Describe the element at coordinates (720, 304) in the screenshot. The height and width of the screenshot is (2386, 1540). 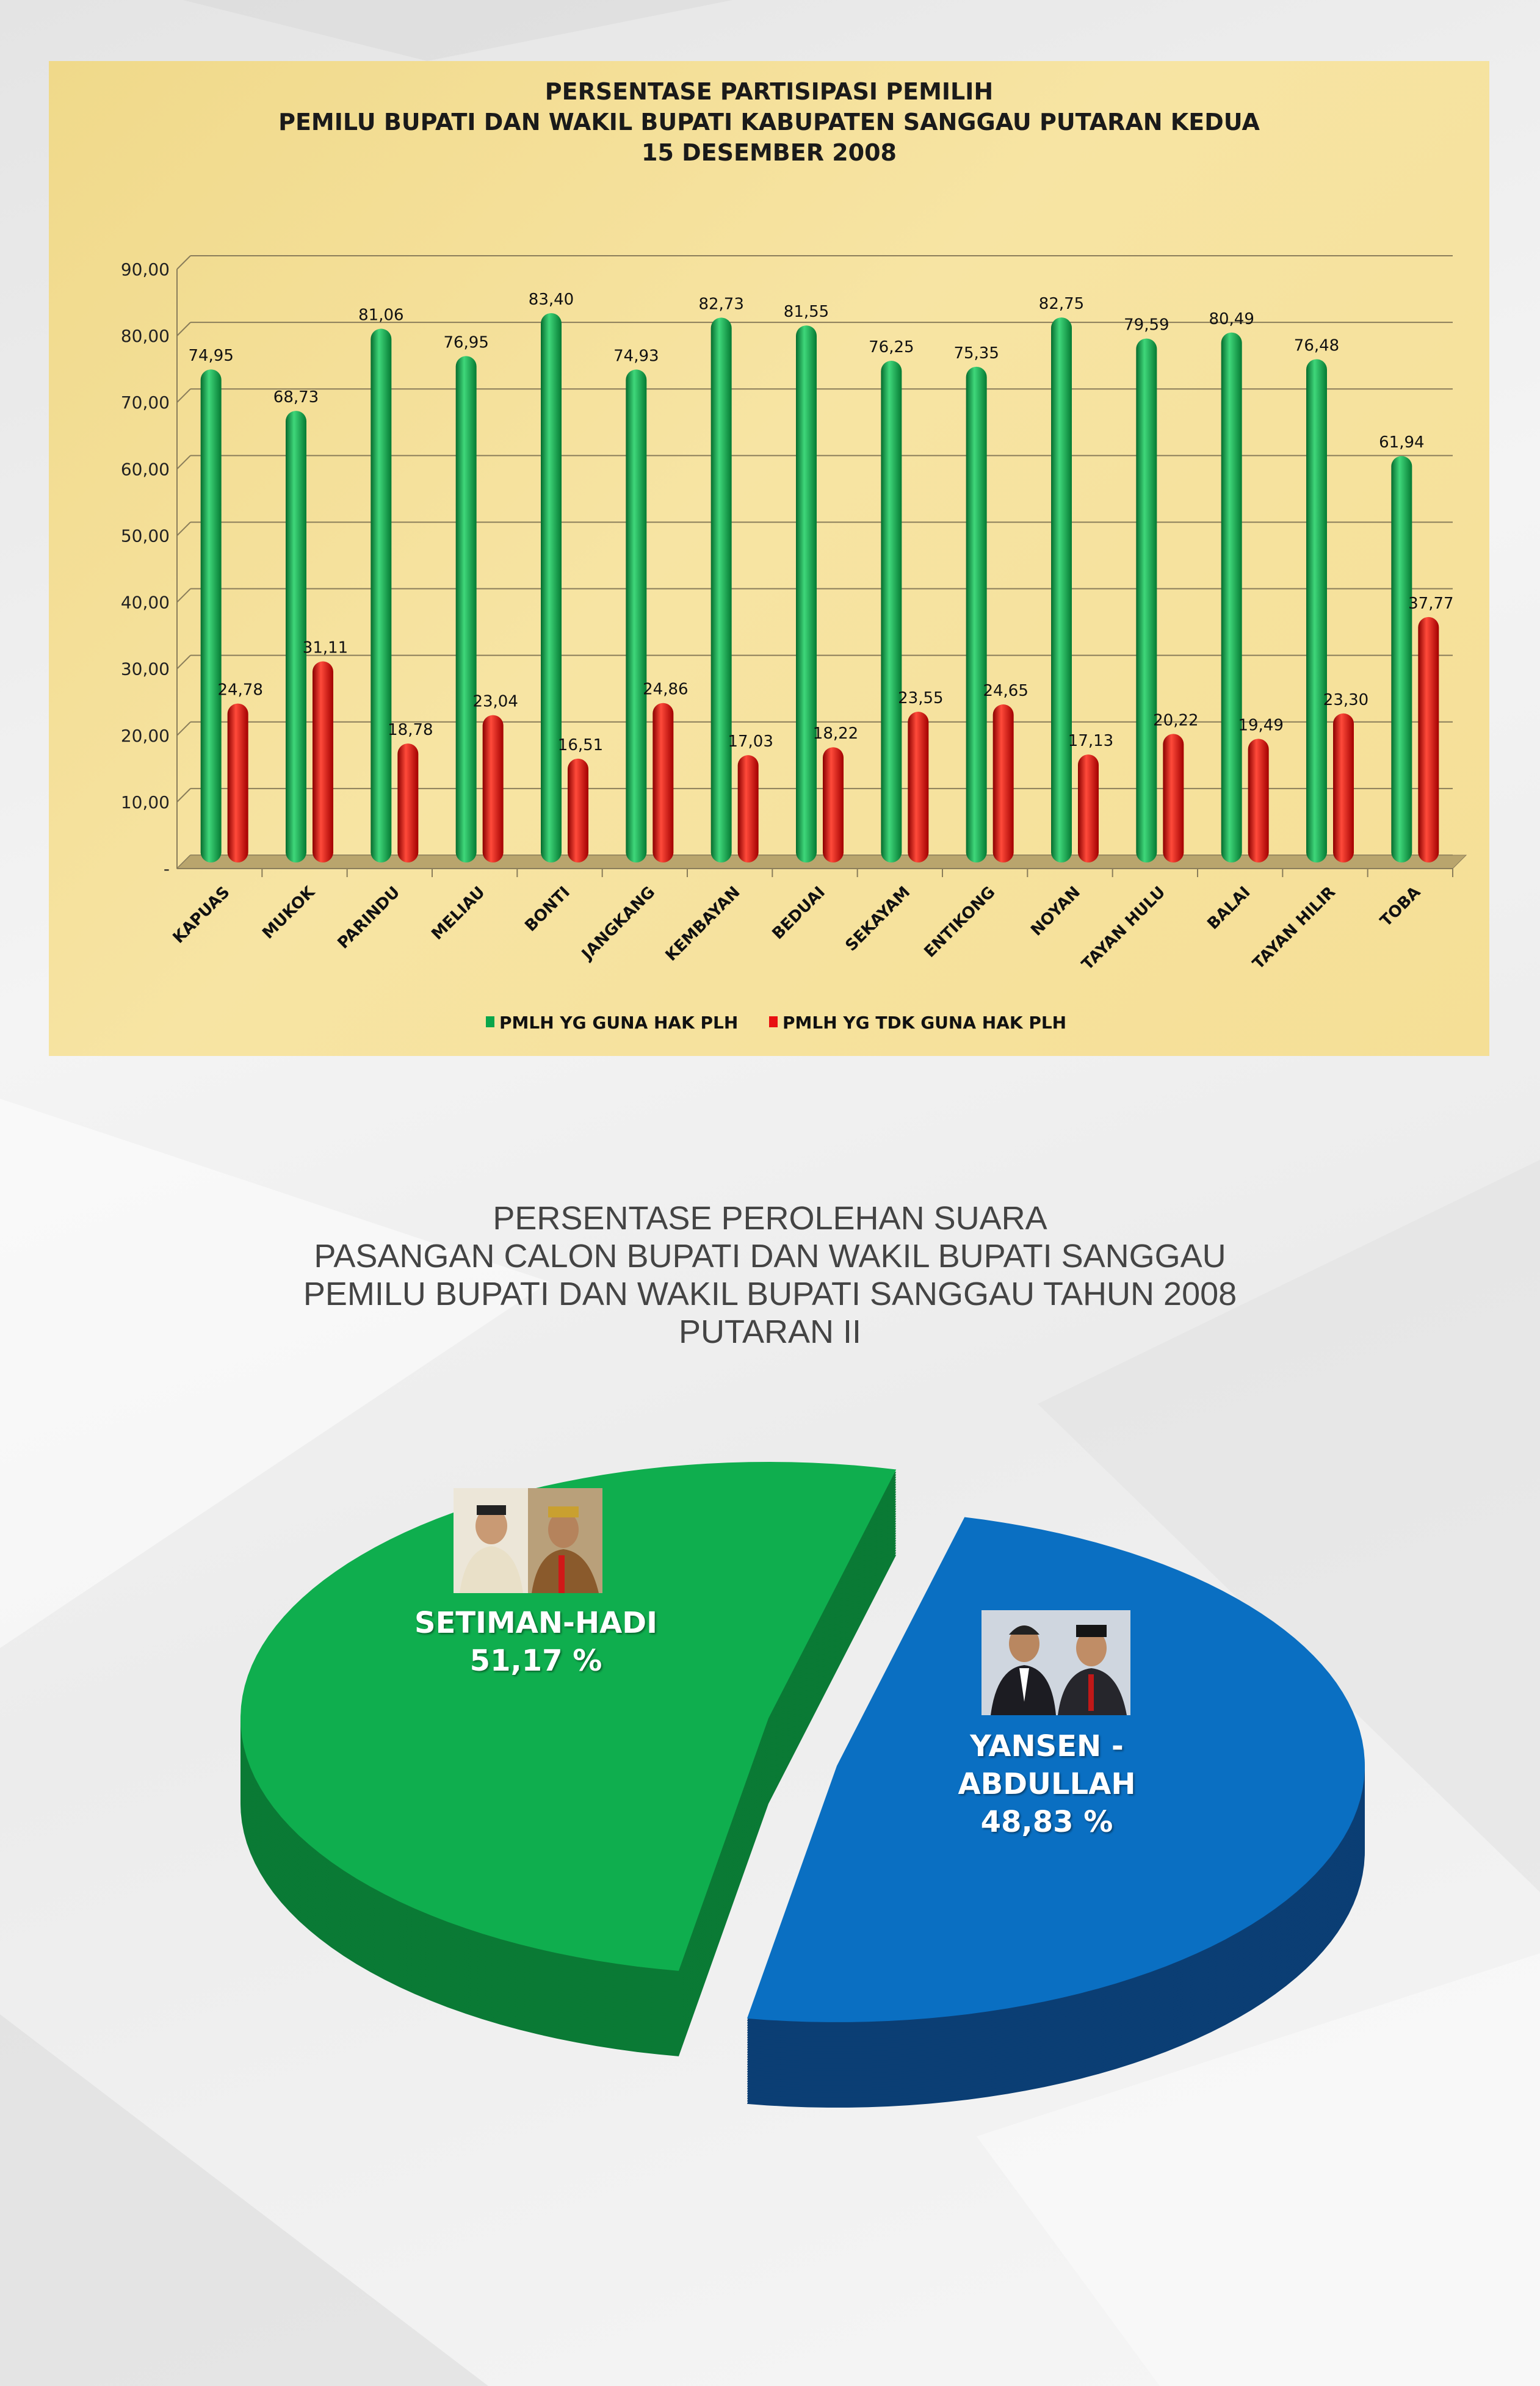
I see `data-label: 82,73` at that location.